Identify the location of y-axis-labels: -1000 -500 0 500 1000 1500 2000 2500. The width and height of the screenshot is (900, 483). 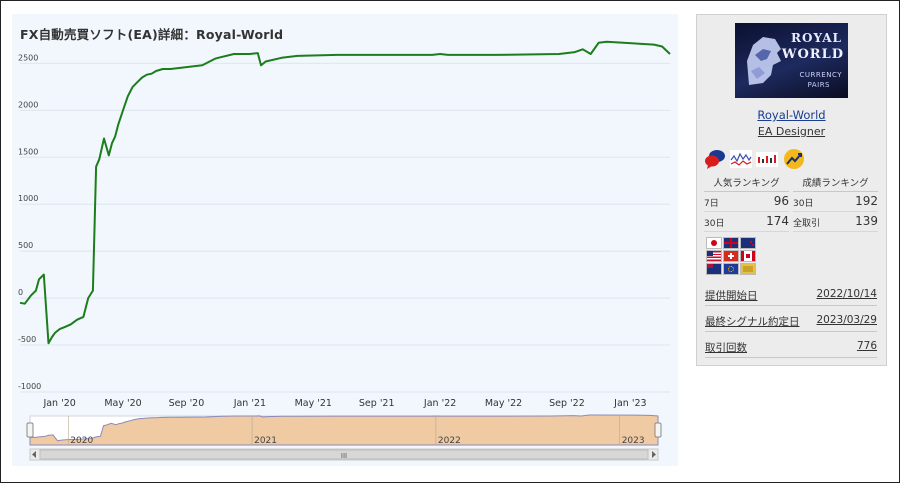
(29, 222).